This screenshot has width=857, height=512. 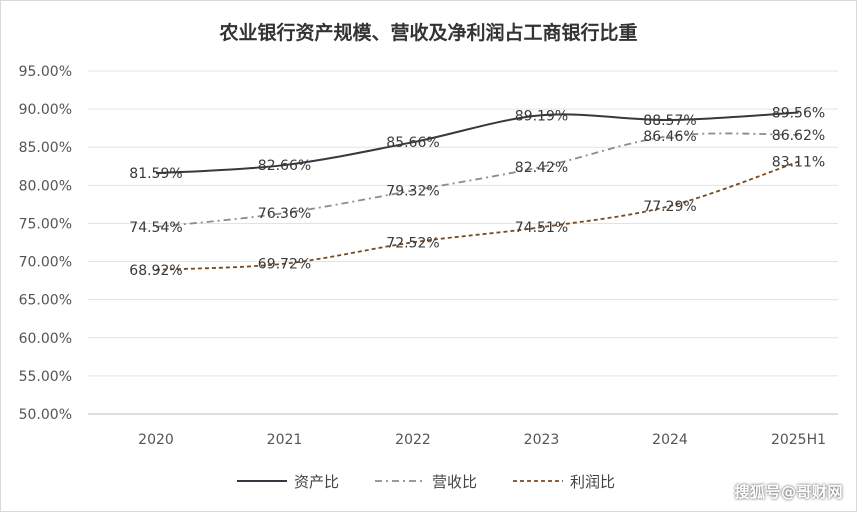 I want to click on data-label: 74.54%, so click(x=155, y=228).